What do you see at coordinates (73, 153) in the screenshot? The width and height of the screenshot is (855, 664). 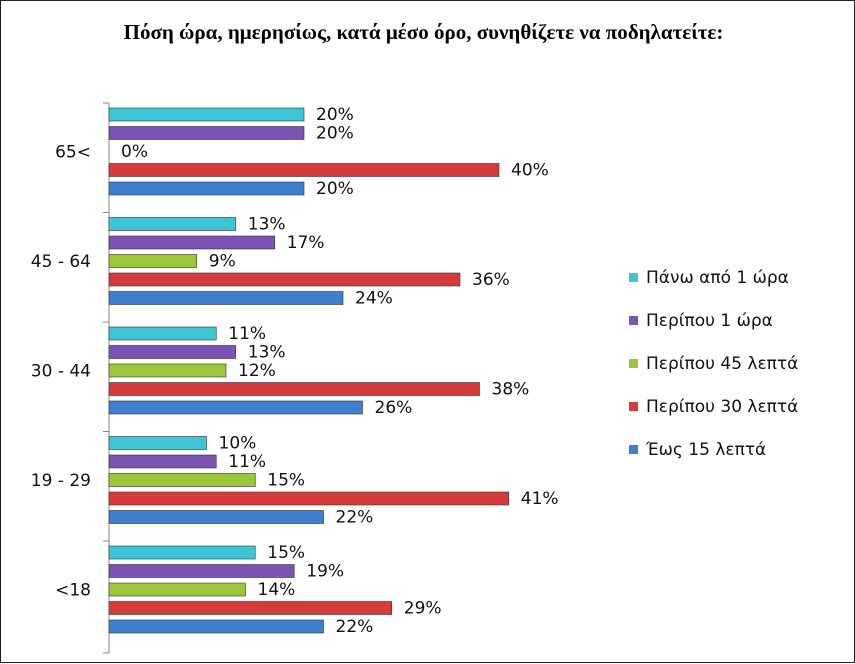 I see `category-label: 65<` at bounding box center [73, 153].